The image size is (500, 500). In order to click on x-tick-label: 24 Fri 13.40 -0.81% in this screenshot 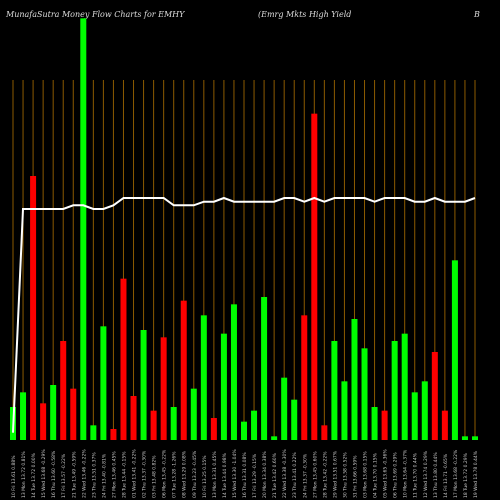, I will do `click(104, 475)`.